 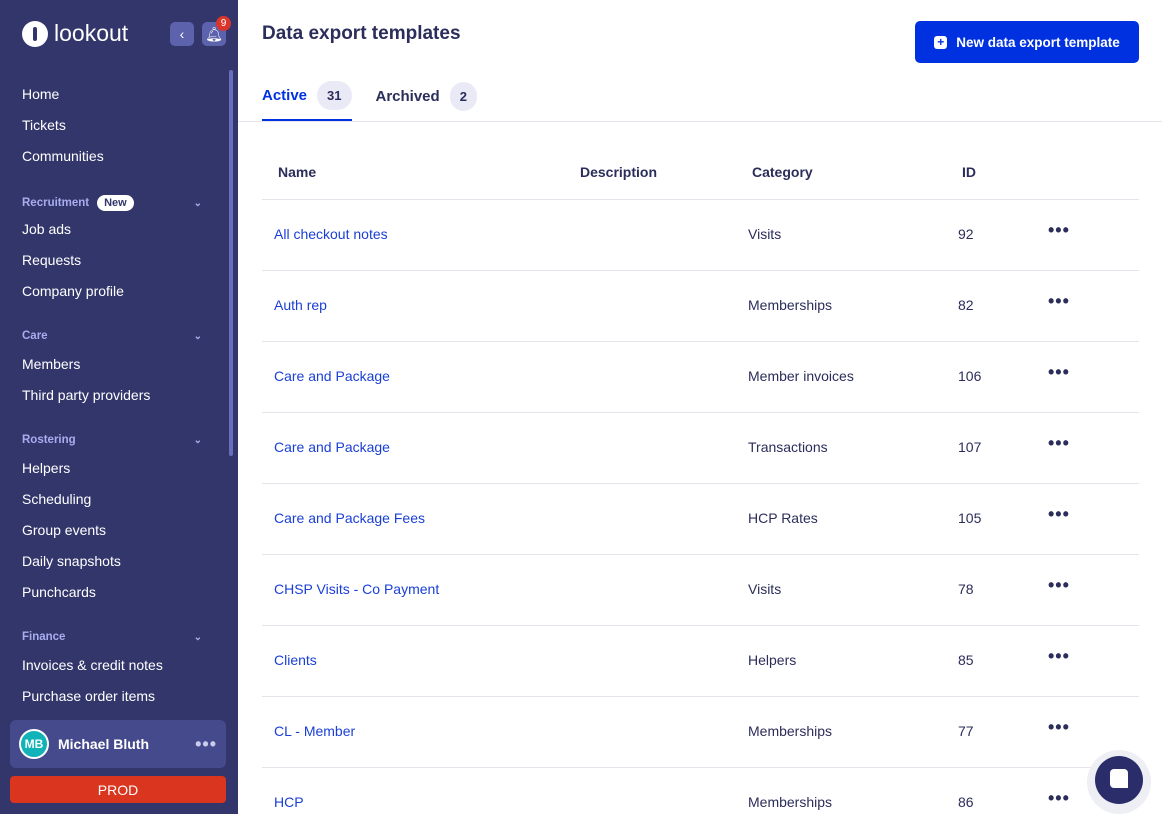 I want to click on table-row: Clients Helpers 85 •••, so click(x=700, y=660).